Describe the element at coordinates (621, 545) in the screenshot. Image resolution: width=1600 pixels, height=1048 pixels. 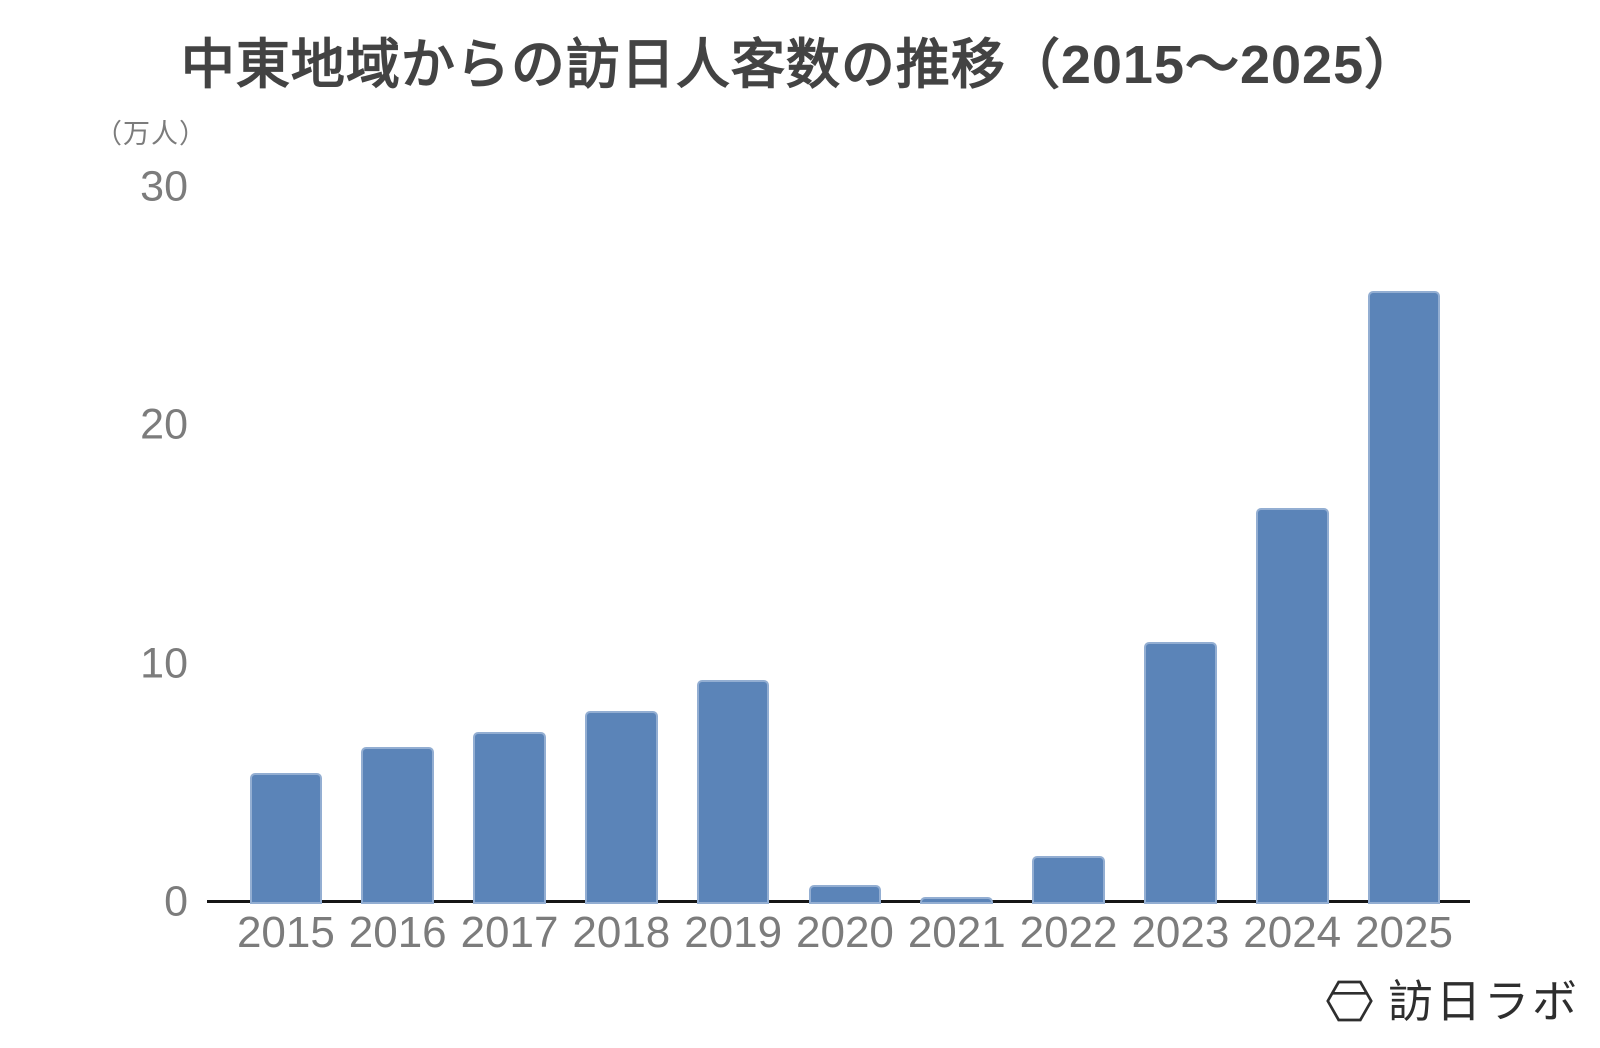
I see `bar-slot-2018` at that location.